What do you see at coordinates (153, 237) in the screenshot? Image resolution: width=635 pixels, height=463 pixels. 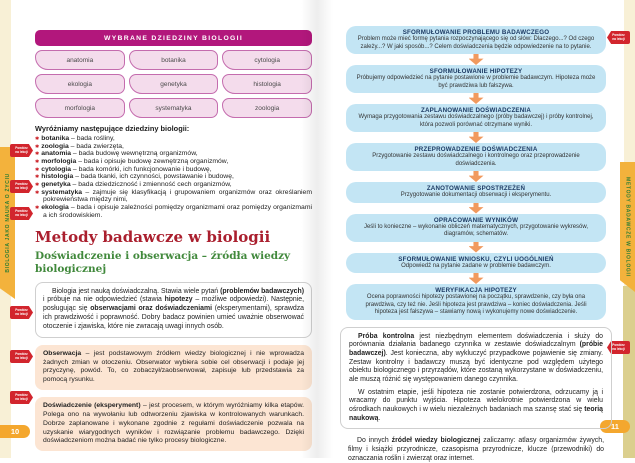 I see `section-heading: Metody badawcze w biologii` at bounding box center [153, 237].